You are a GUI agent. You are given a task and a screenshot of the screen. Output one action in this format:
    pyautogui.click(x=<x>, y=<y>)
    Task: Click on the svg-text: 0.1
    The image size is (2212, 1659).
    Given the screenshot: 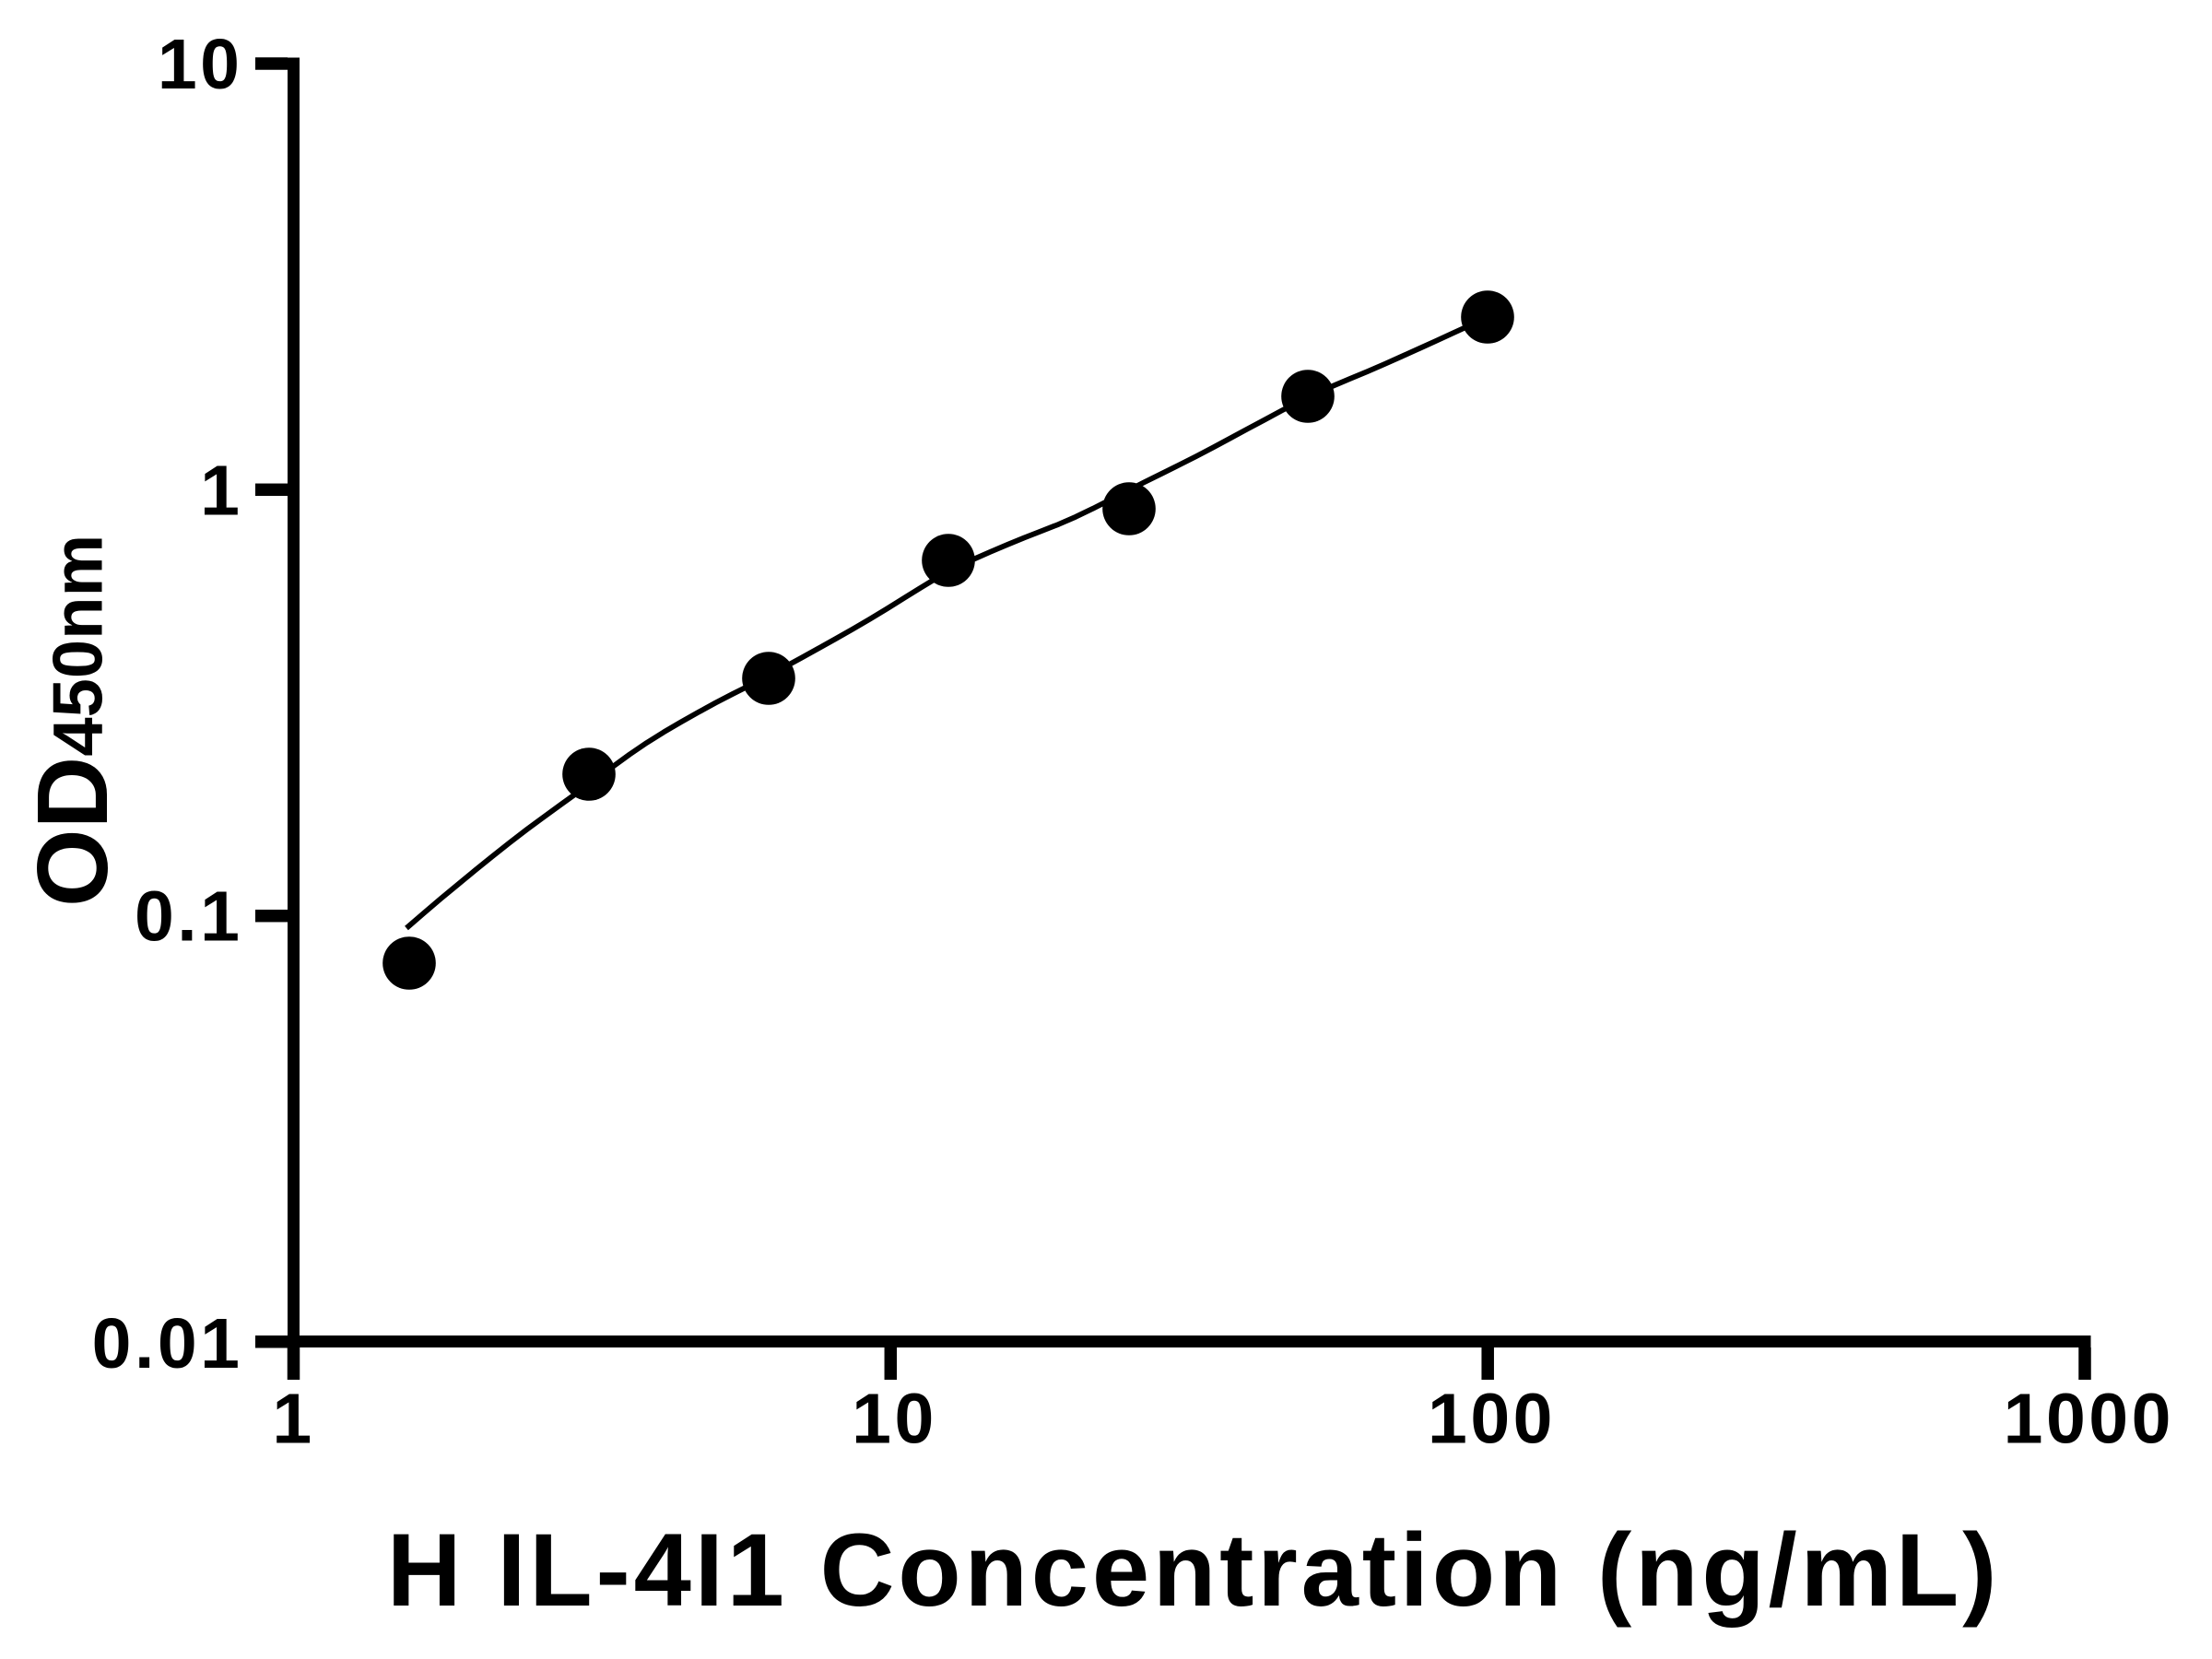 What is the action you would take?
    pyautogui.click(x=189, y=917)
    